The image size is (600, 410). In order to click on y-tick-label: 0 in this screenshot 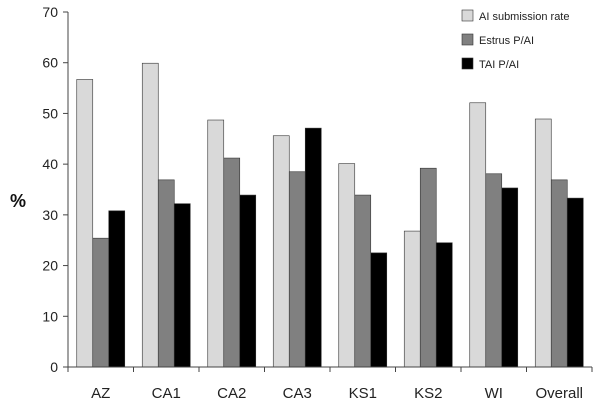, I will do `click(54, 367)`.